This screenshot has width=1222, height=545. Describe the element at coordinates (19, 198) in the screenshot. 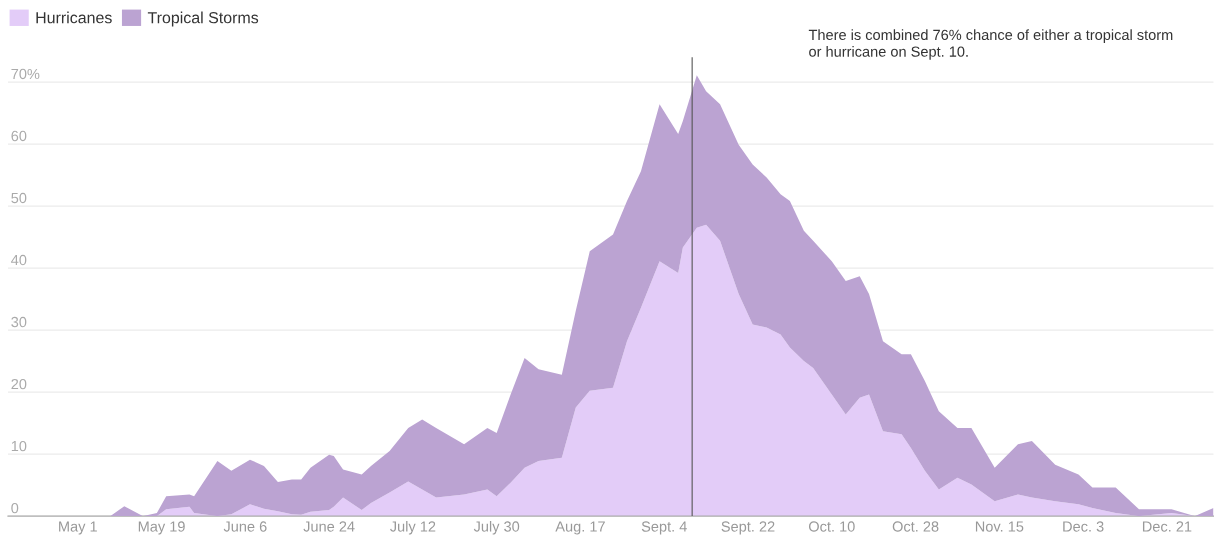

I see `y-tick-label: 50` at that location.